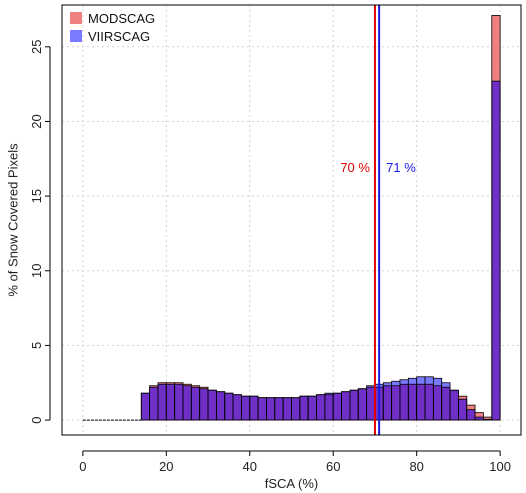 This screenshot has width=526, height=493. I want to click on legend: MODSCAG VIIRSCAG, so click(112, 27).